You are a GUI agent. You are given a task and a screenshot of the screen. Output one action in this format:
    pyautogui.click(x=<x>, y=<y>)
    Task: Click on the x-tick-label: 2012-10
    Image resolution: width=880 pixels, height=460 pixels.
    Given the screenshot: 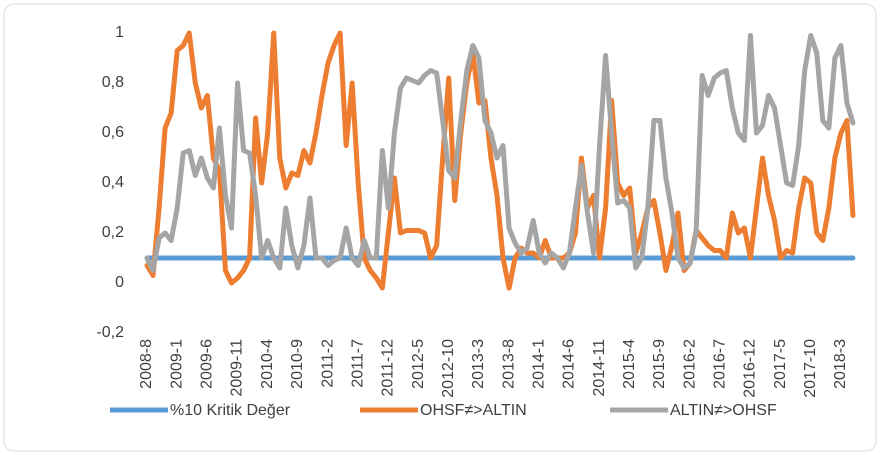 What is the action you would take?
    pyautogui.click(x=448, y=368)
    